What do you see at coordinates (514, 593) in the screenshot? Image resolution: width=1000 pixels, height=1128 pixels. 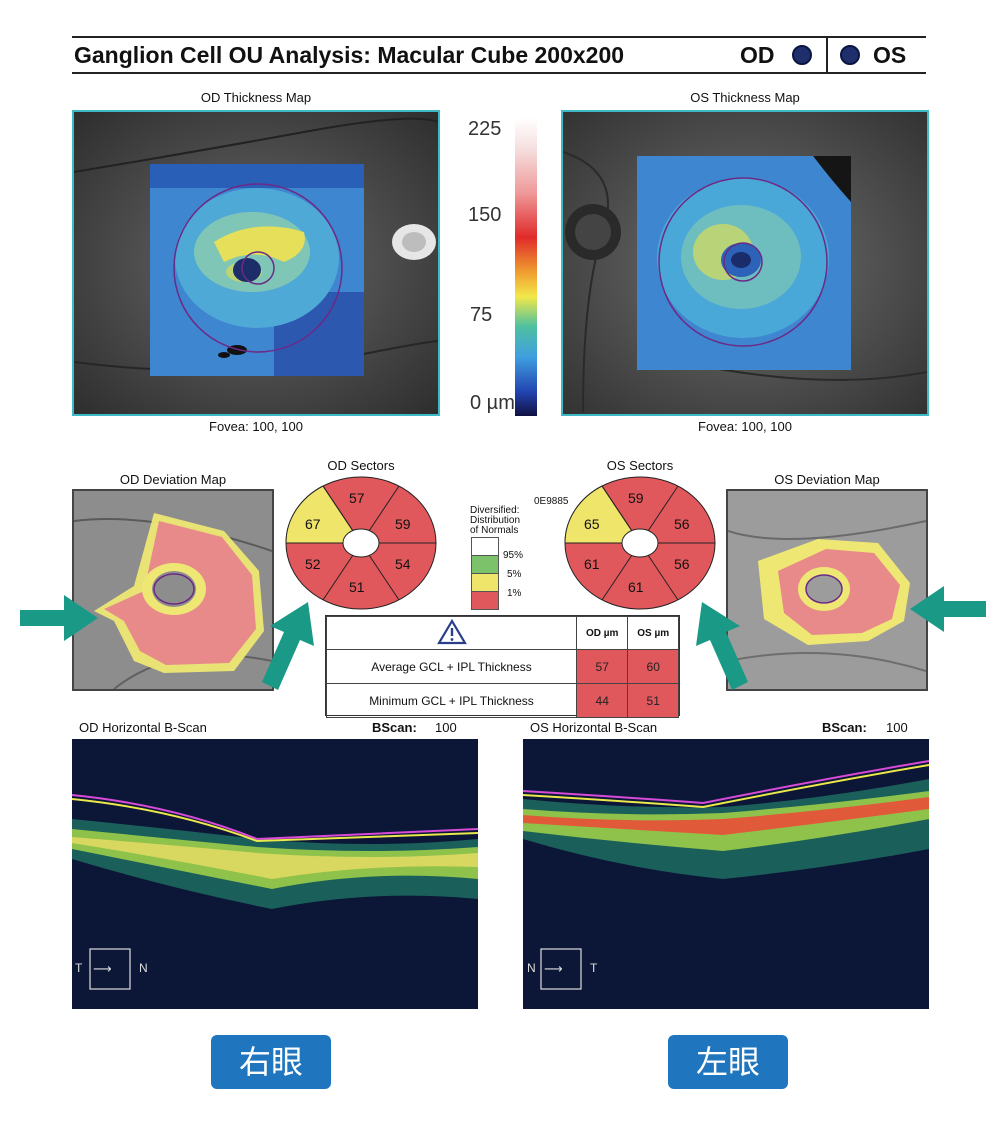 I see `legend-label-1: 1%` at bounding box center [514, 593].